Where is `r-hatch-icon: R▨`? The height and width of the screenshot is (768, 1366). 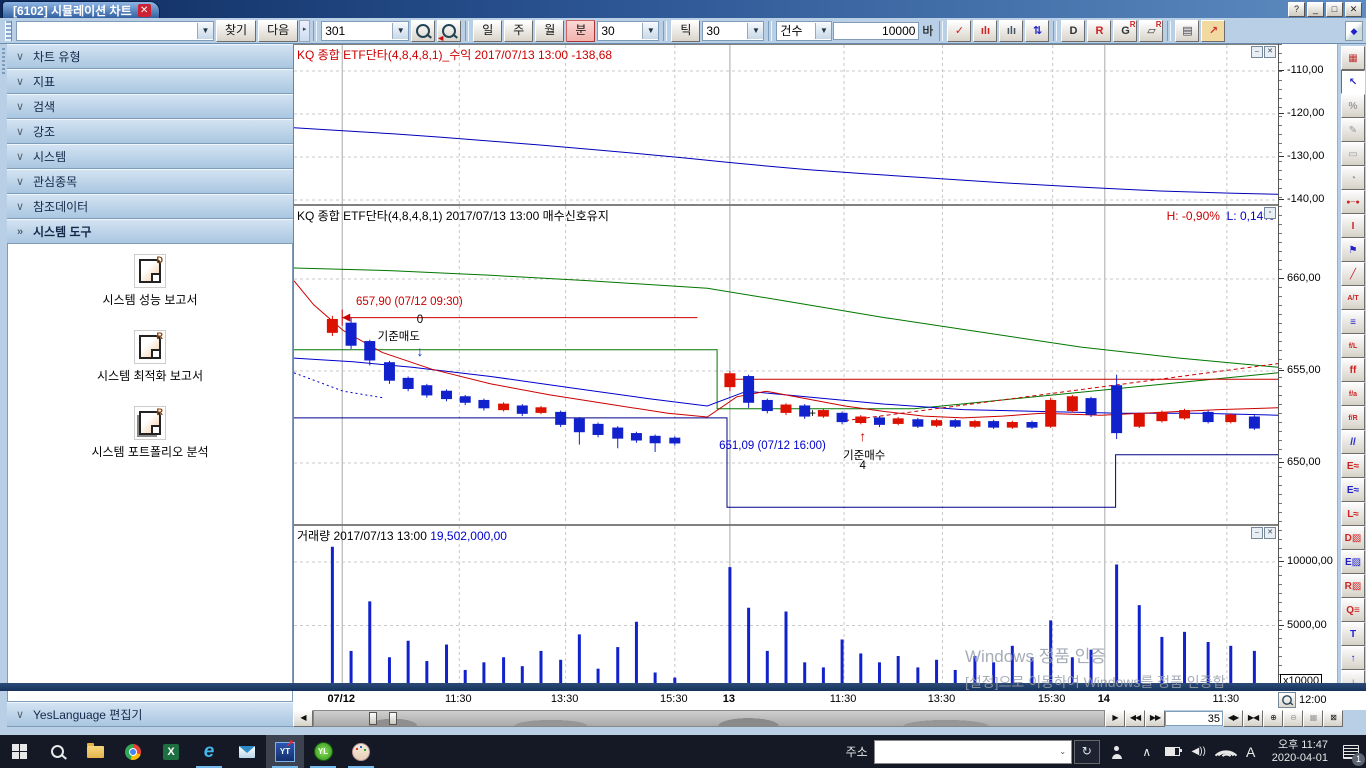
r-hatch-icon: R▨ is located at coordinates (1353, 586).